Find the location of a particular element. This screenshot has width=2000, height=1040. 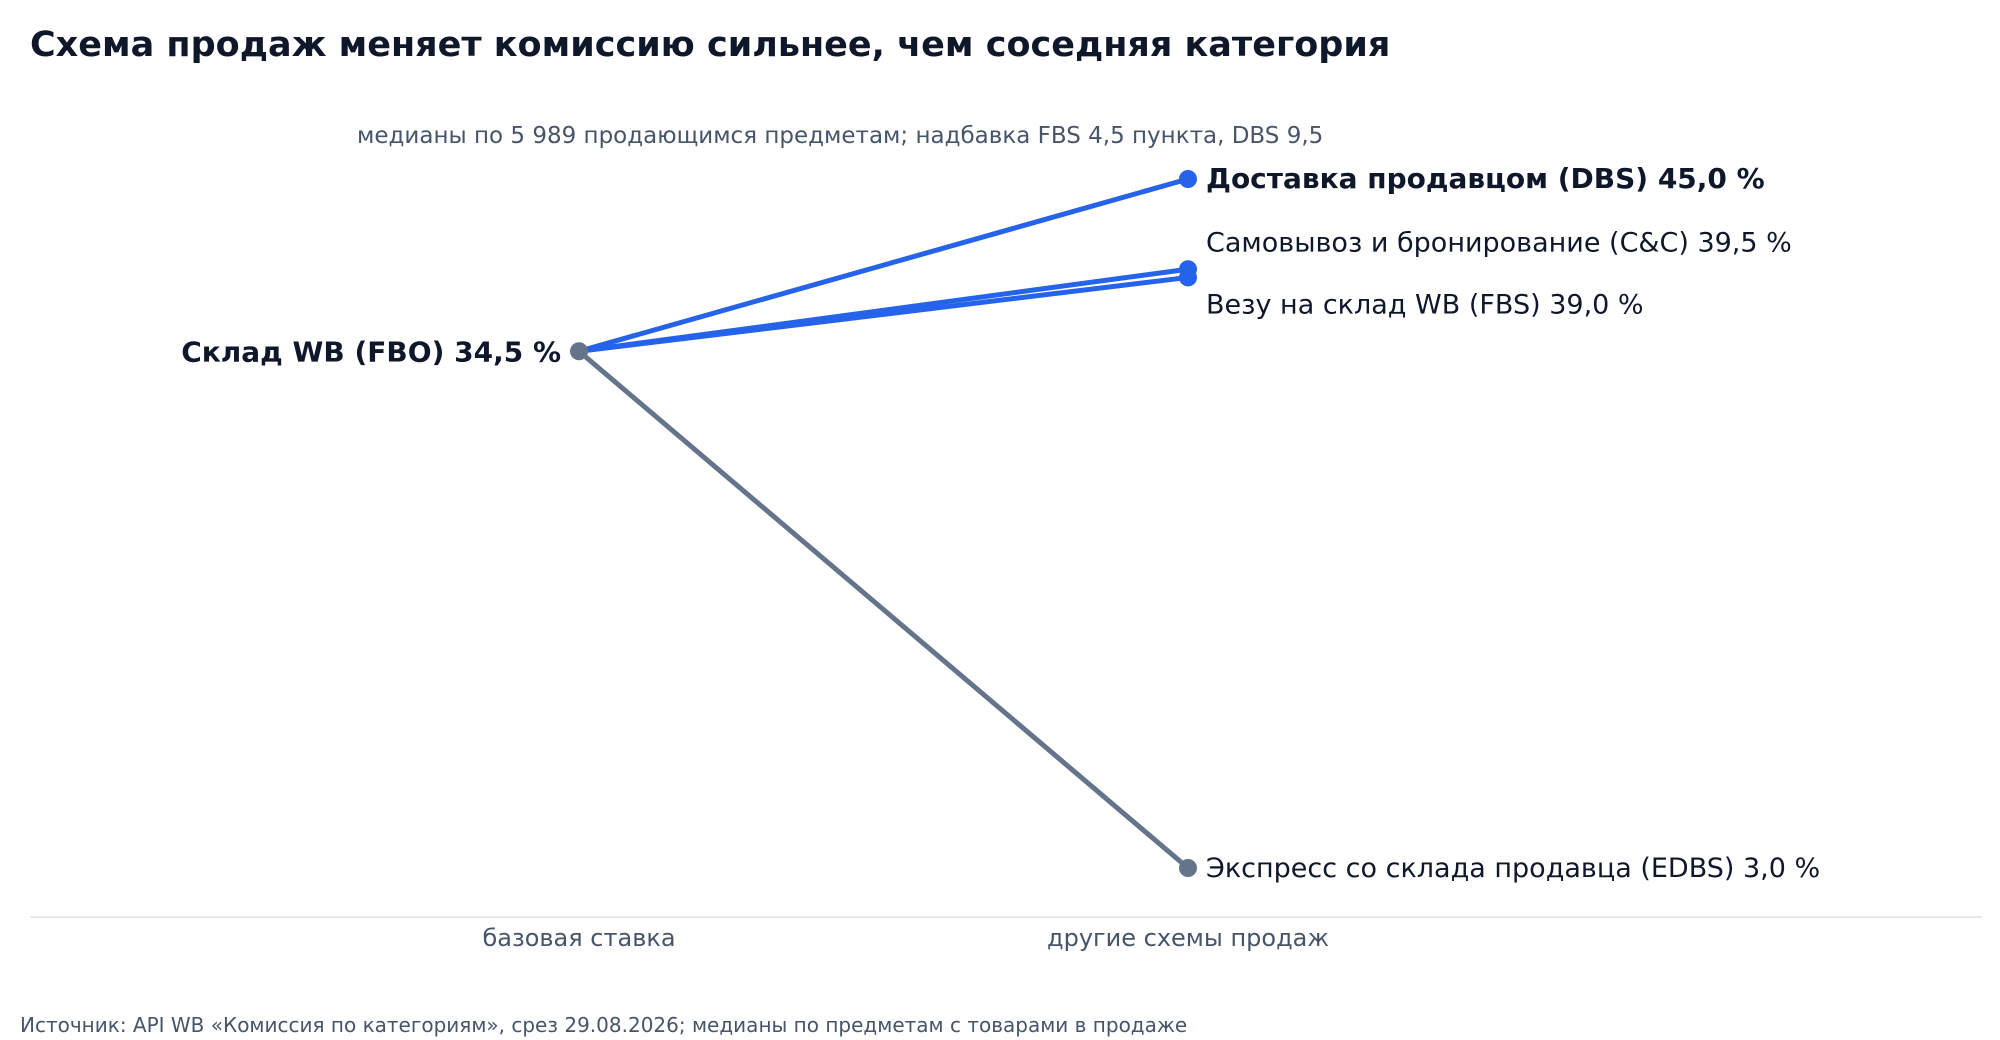

x-tick-label-base: базовая ставка is located at coordinates (578, 938).